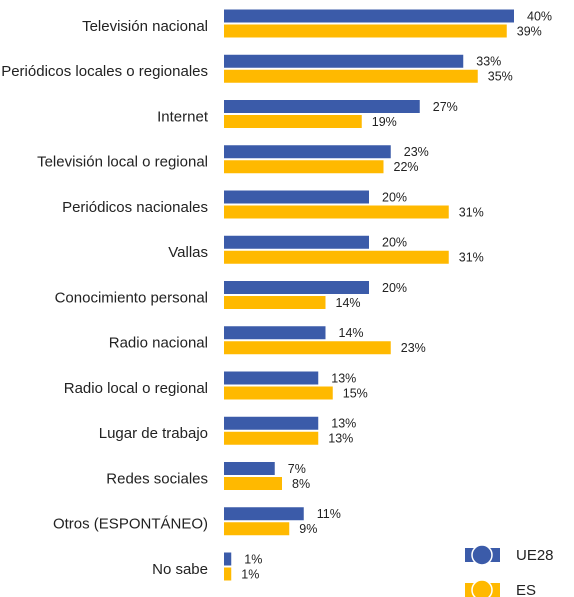 The width and height of the screenshot is (574, 597). I want to click on category-label: Televisión local o regional, so click(122, 162).